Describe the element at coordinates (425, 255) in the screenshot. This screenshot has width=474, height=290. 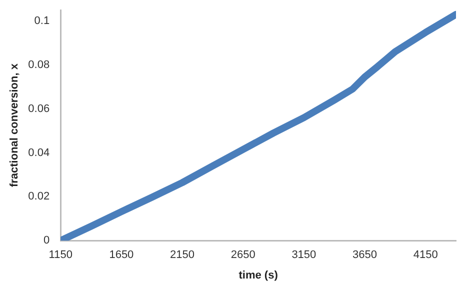
I see `x-tick-label: 4150` at that location.